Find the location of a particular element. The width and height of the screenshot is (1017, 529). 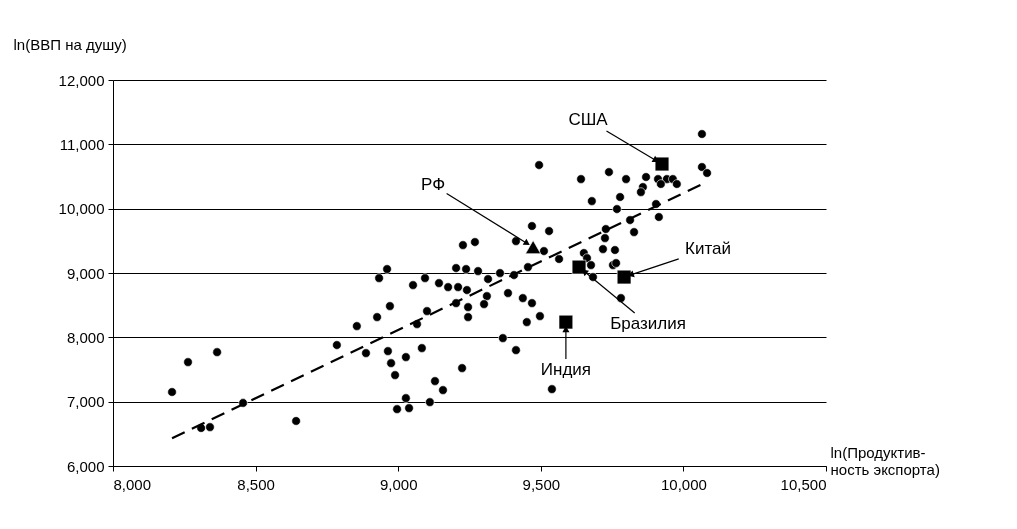

x-axis-title: ln(Продуктив- ность экспорта) is located at coordinates (885, 460).